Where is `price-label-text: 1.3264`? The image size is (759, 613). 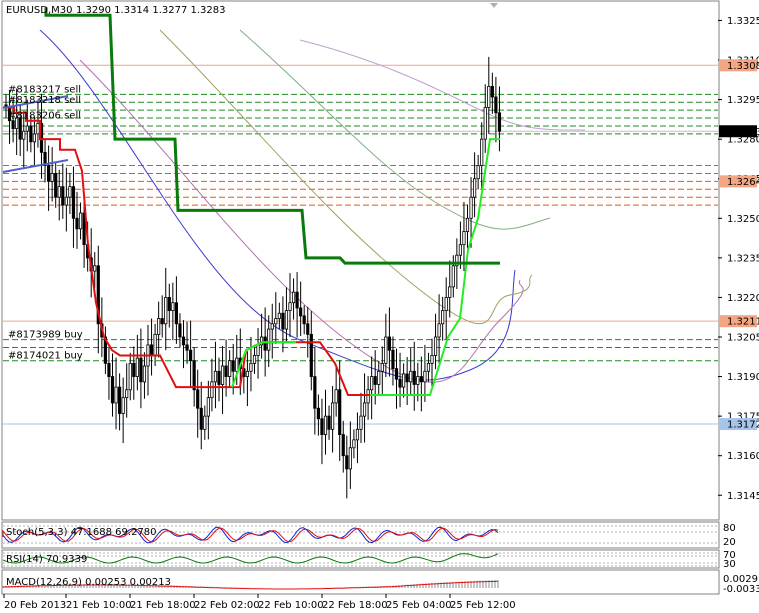
price-label-text: 1.3264 is located at coordinates (743, 182).